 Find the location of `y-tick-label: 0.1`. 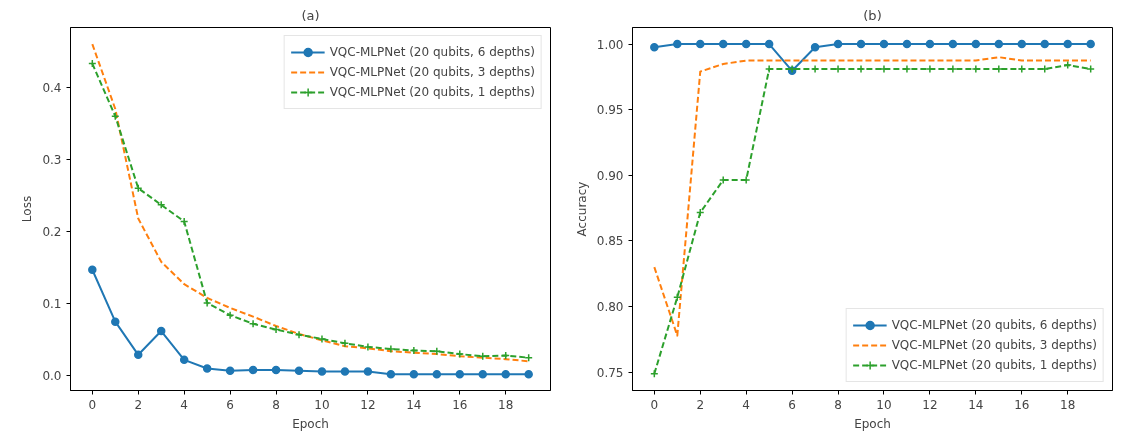

y-tick-label: 0.1 is located at coordinates (52, 304).